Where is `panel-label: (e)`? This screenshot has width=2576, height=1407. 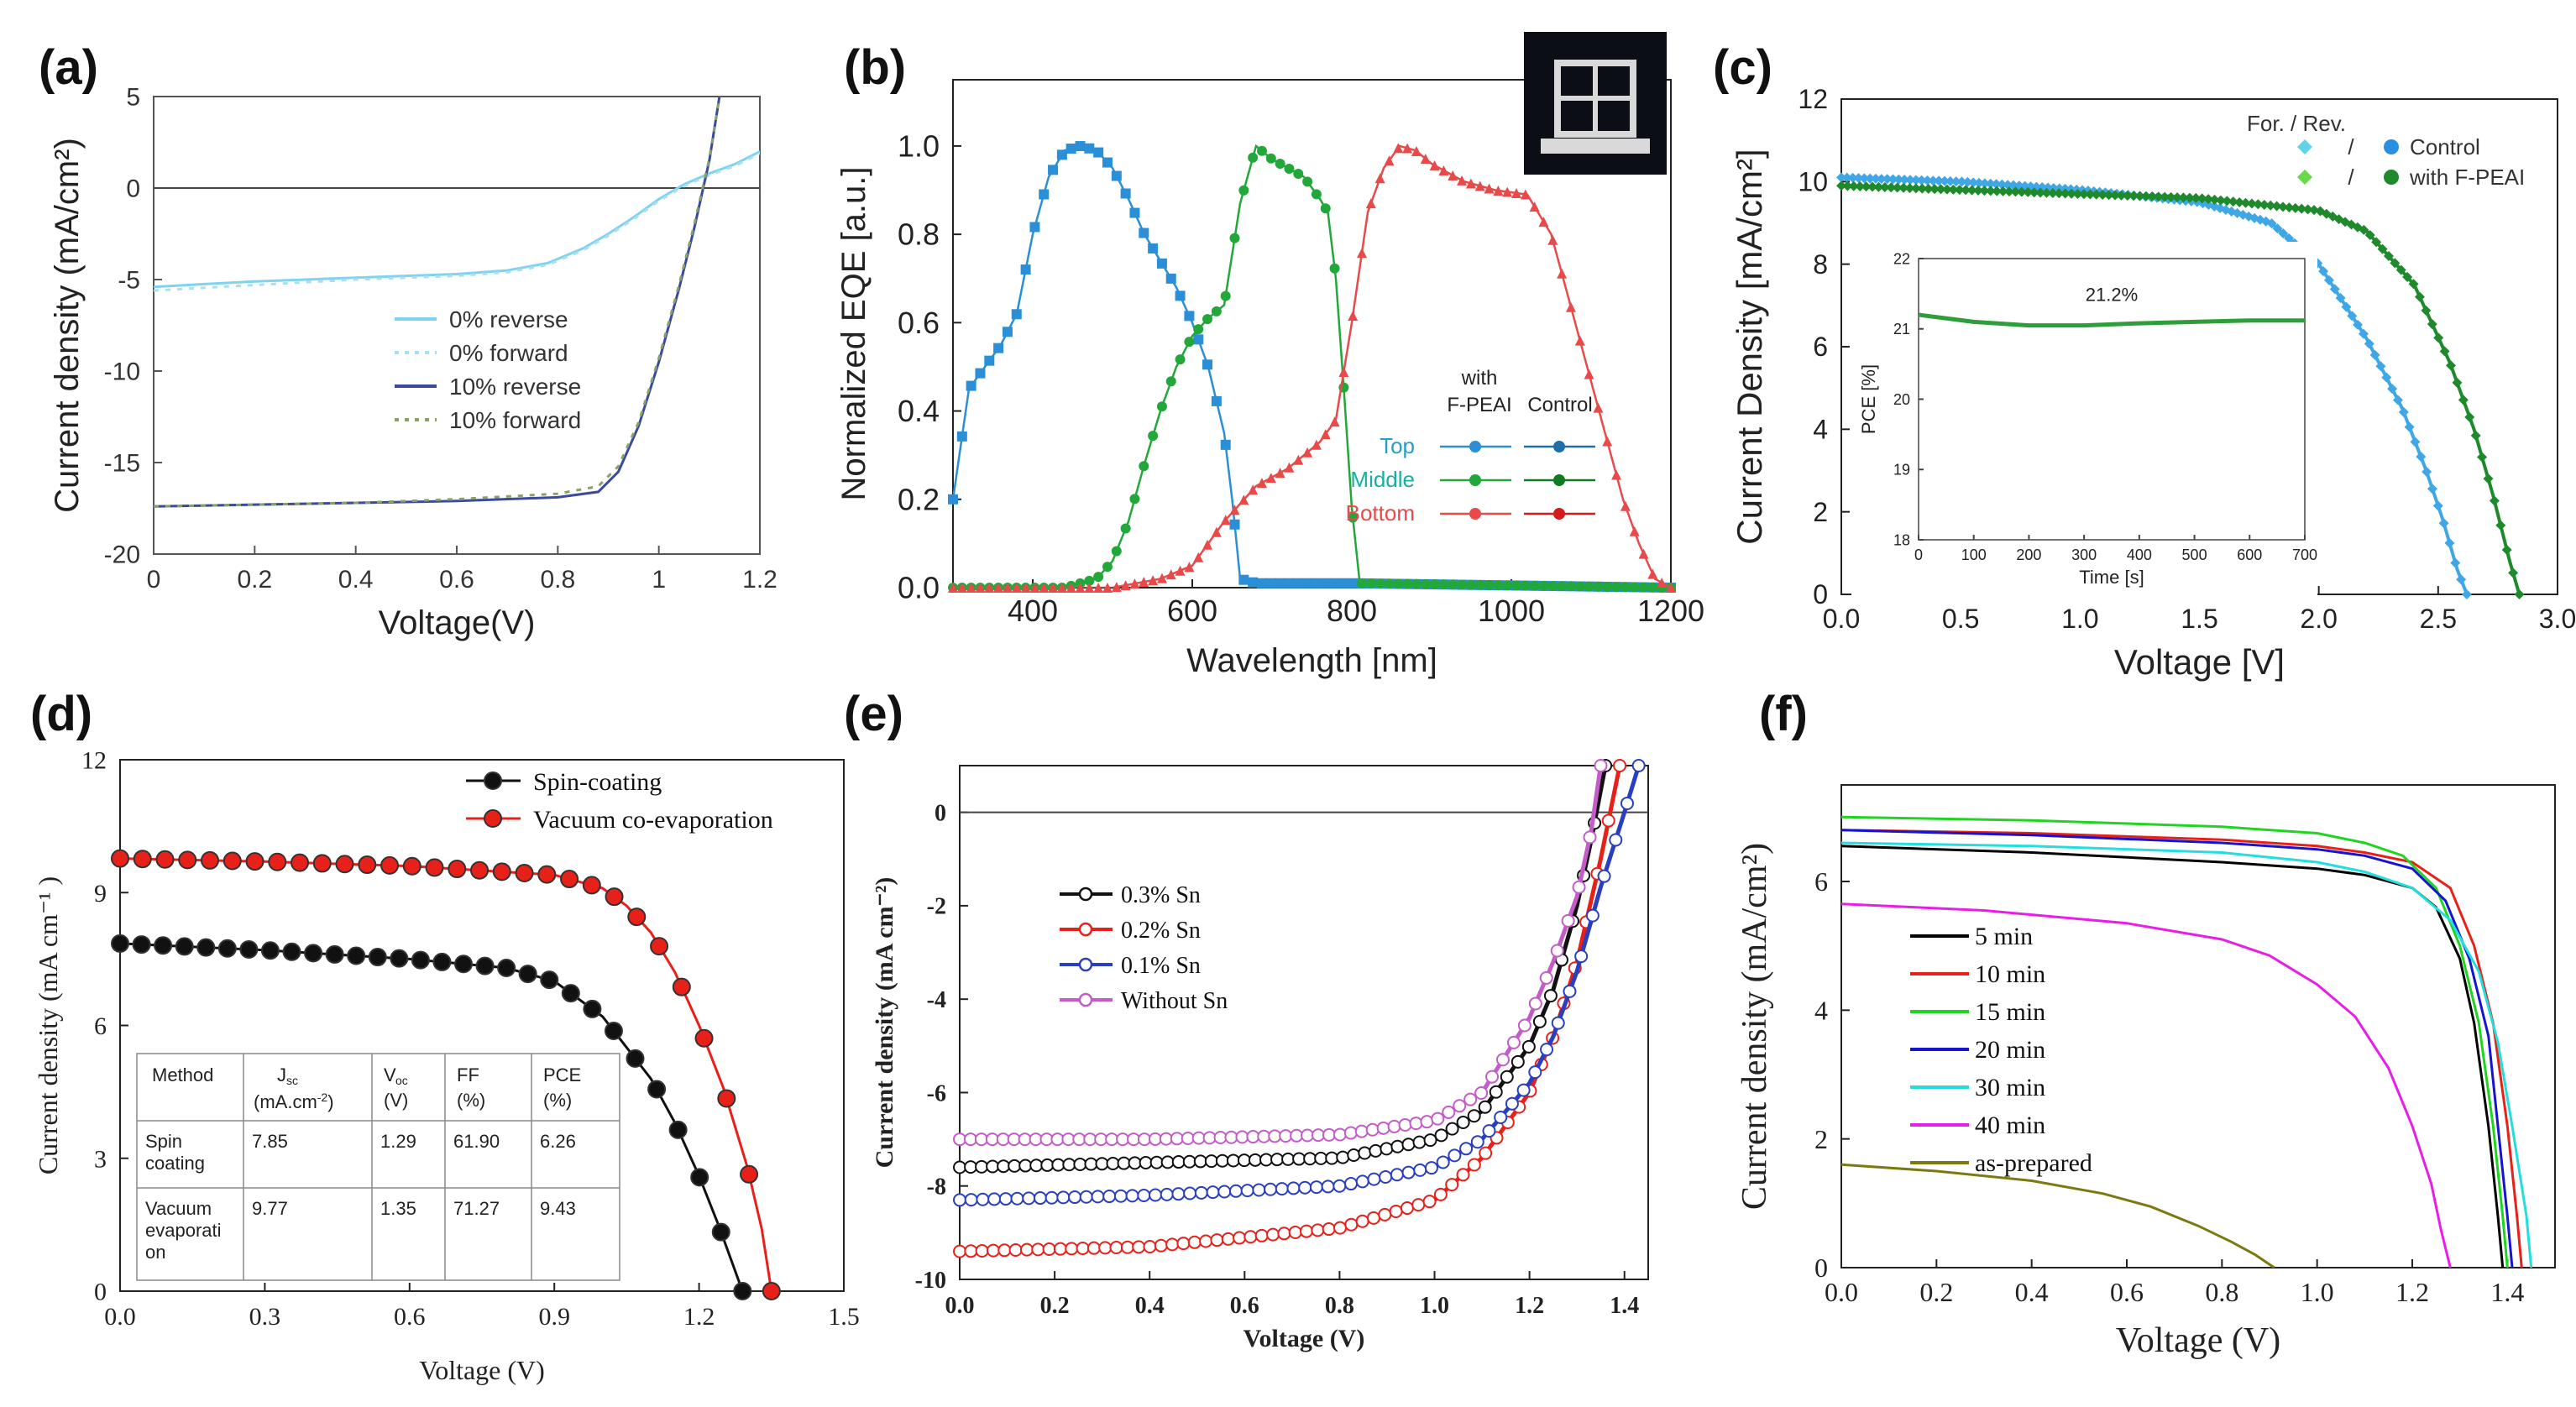 panel-label: (e) is located at coordinates (874, 714).